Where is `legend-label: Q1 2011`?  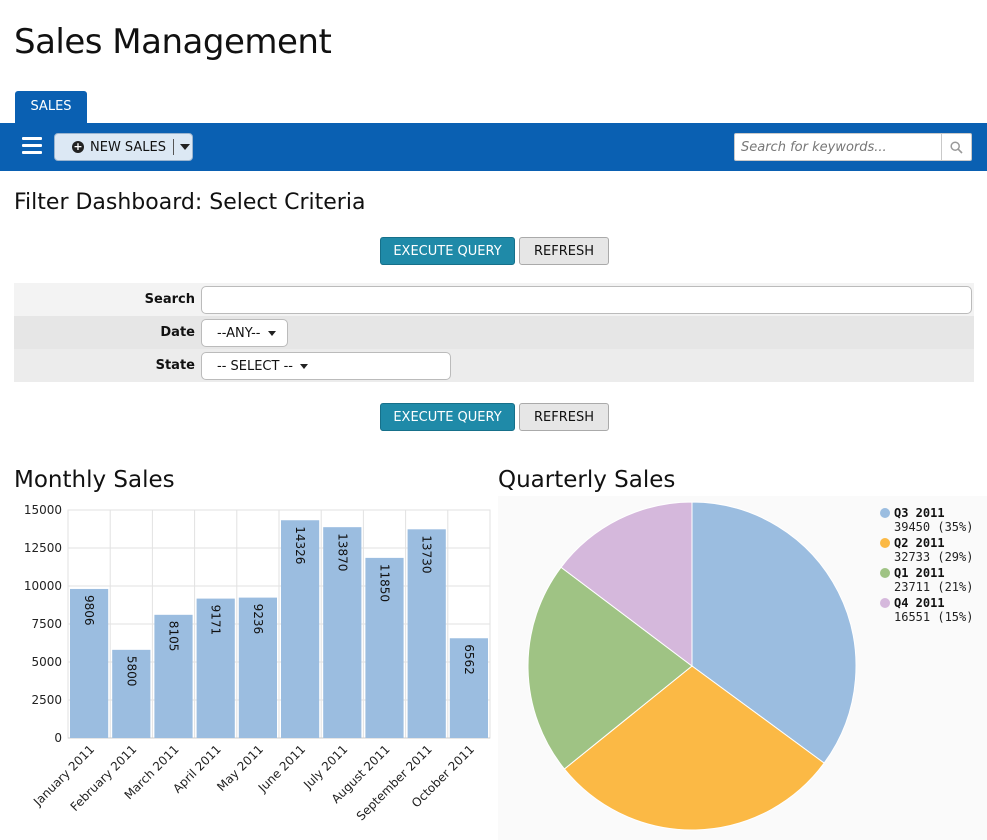 legend-label: Q1 2011 is located at coordinates (919, 573).